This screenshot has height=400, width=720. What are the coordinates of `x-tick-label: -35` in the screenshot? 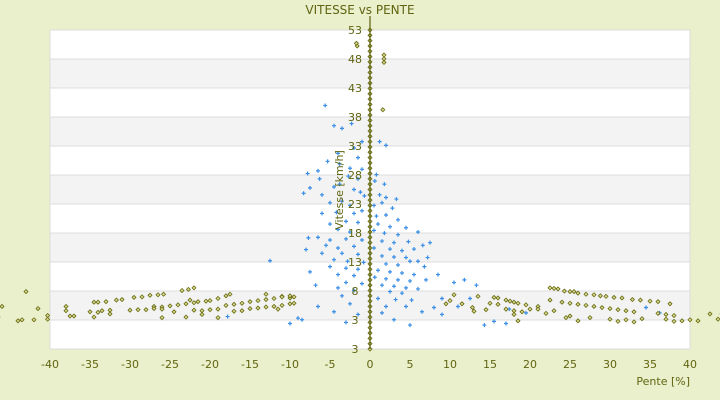 It's located at (90, 364).